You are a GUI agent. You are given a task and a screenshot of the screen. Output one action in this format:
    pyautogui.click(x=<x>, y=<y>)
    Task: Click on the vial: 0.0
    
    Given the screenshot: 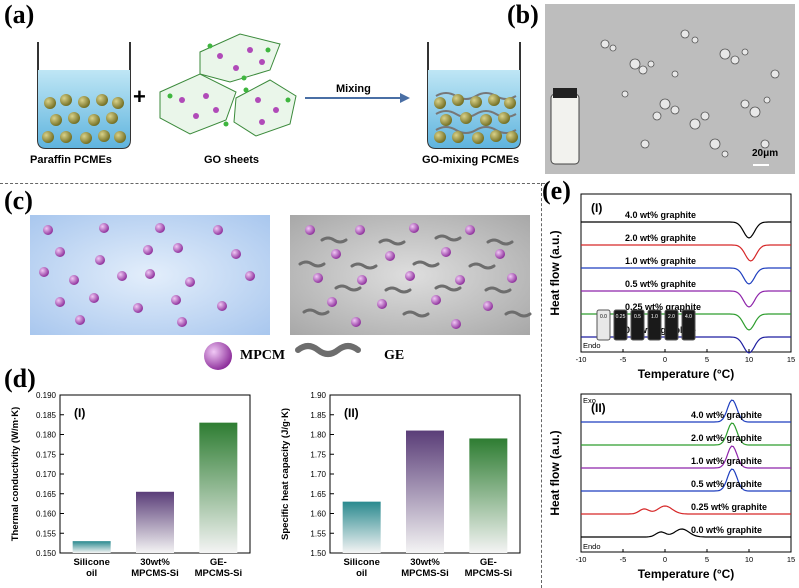 What is the action you would take?
    pyautogui.click(x=603, y=325)
    